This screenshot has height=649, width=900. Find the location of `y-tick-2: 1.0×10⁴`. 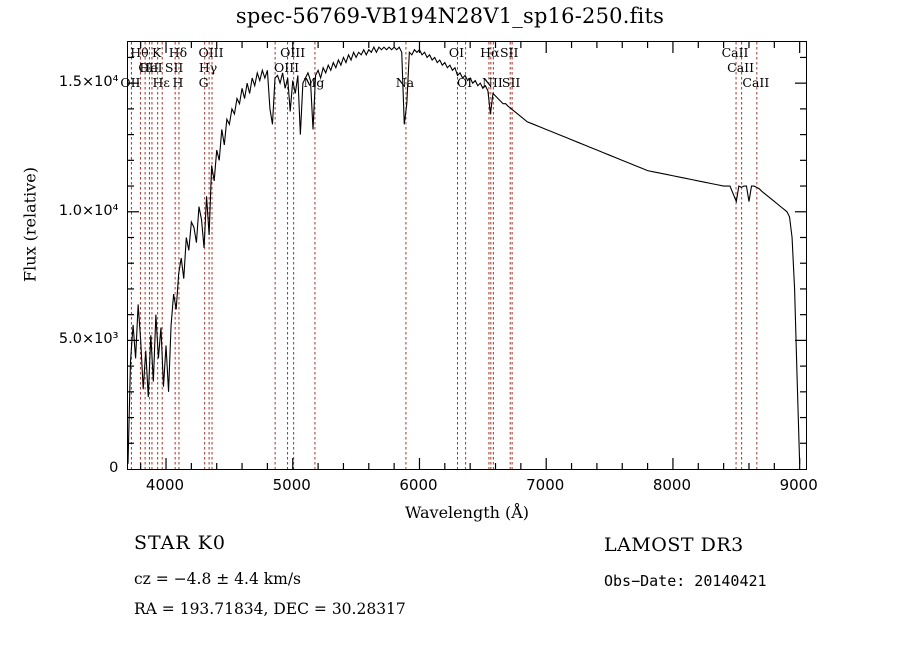

y-tick-2: 1.0×10⁴ is located at coordinates (90, 210).